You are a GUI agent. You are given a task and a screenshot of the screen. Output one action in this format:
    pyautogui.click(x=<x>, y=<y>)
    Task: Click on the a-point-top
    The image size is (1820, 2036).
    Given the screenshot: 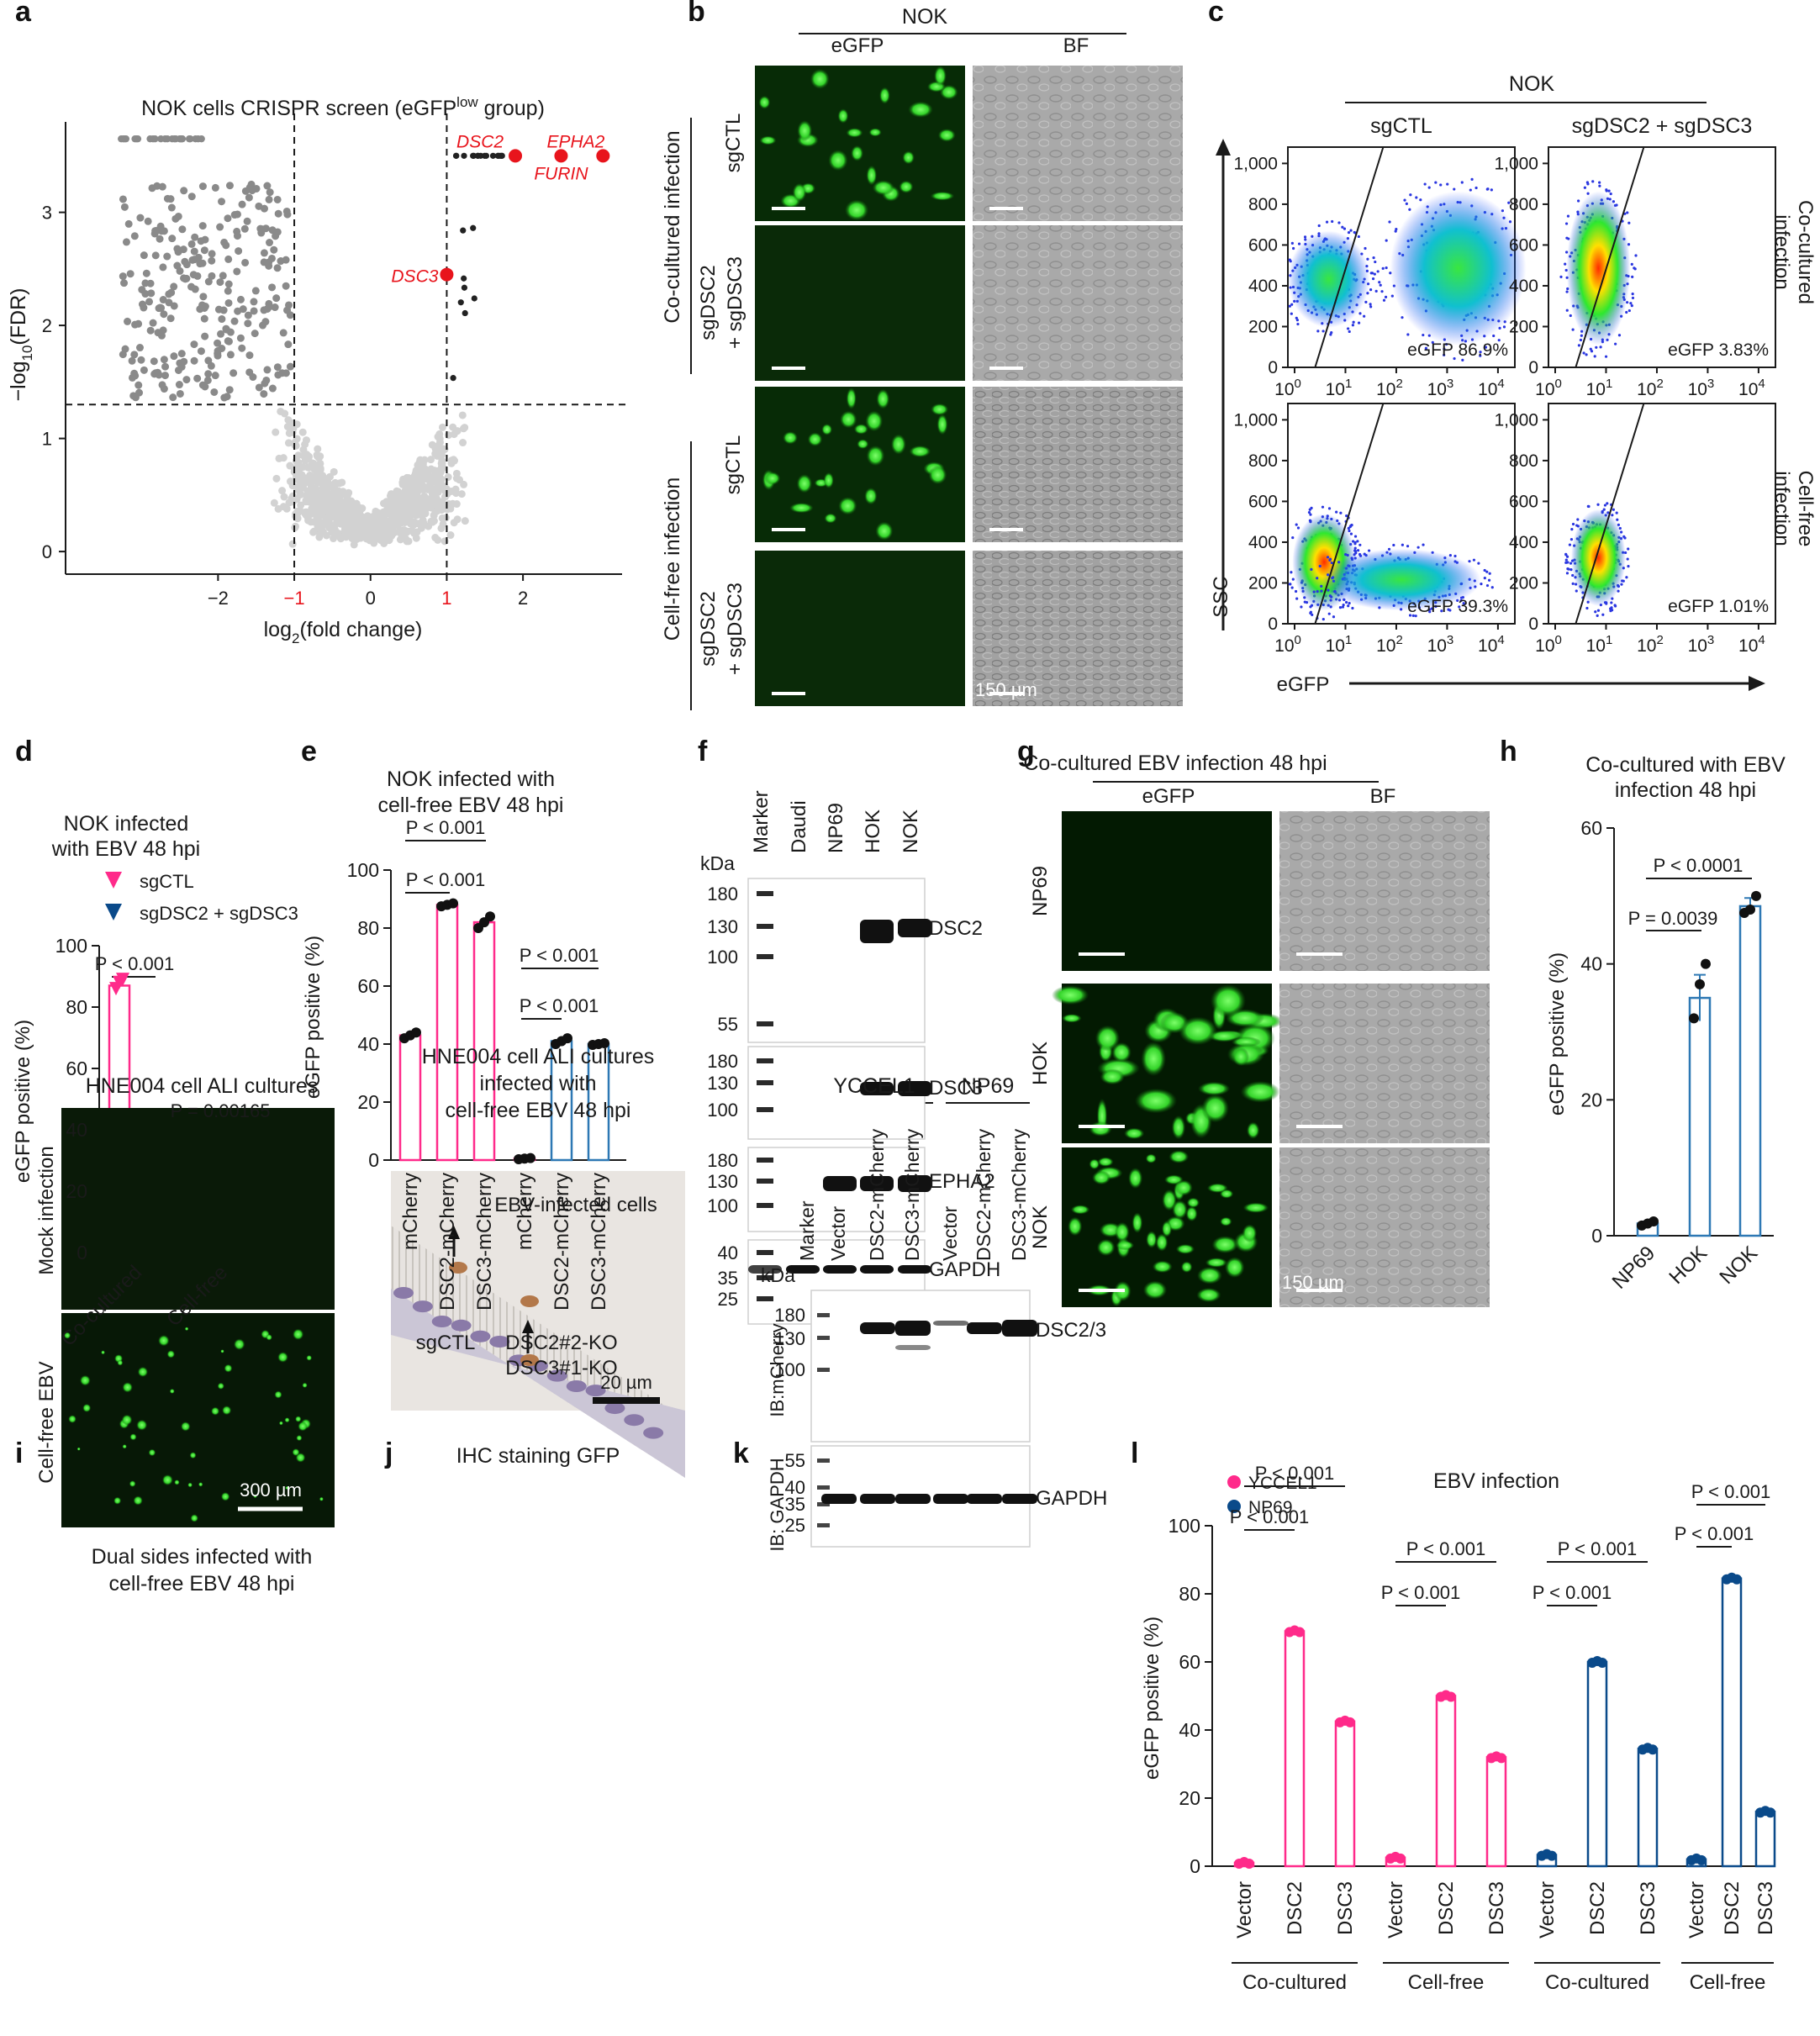 What is the action you would take?
    pyautogui.click(x=165, y=139)
    